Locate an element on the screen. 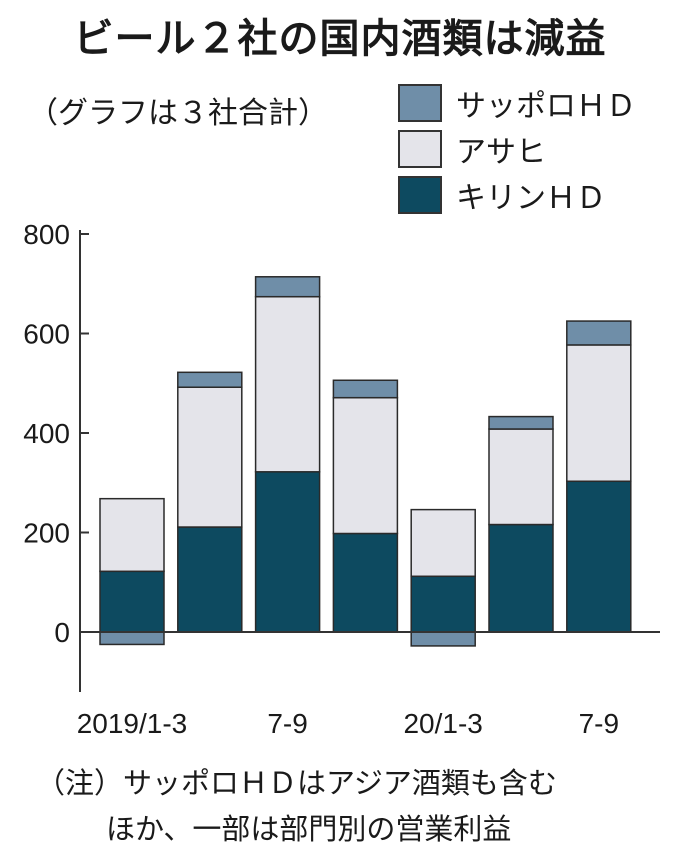 This screenshot has width=680, height=859. legend-item-sapporo: サッポロＨＤ is located at coordinates (517, 103).